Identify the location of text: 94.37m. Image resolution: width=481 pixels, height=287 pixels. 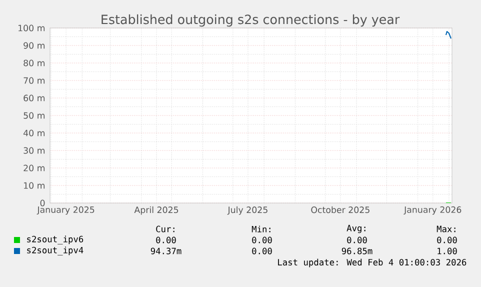
(166, 251).